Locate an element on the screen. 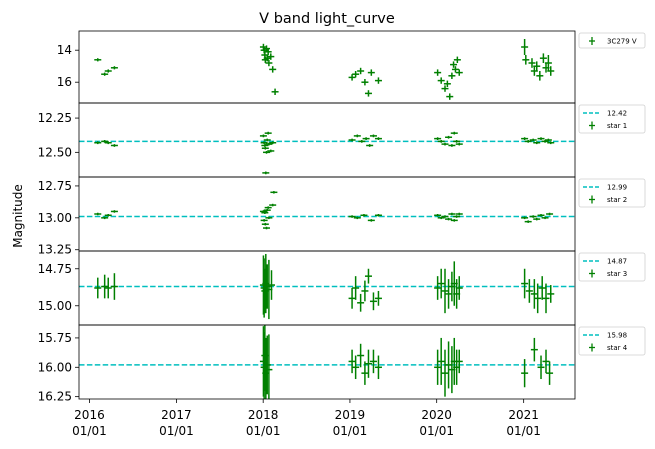 This screenshot has height=449, width=655. y-tick-label: 12.50 is located at coordinates (55, 152).